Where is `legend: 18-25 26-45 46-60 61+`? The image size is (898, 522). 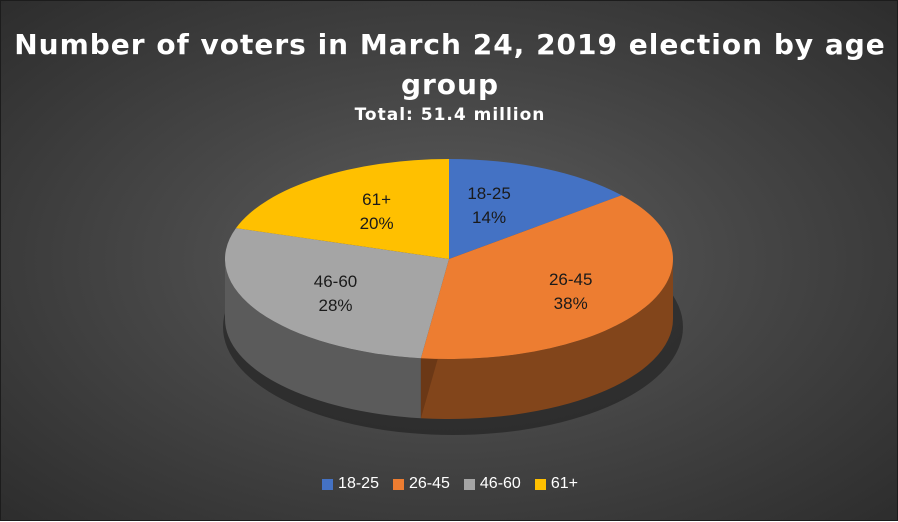 legend: 18-25 26-45 46-60 61+ is located at coordinates (449, 484).